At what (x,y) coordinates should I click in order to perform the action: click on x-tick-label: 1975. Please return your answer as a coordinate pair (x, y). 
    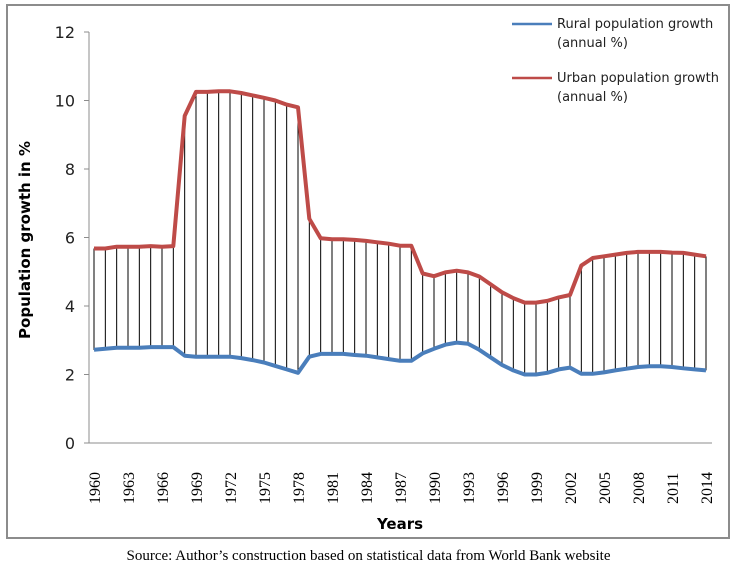
    Looking at the image, I should click on (265, 488).